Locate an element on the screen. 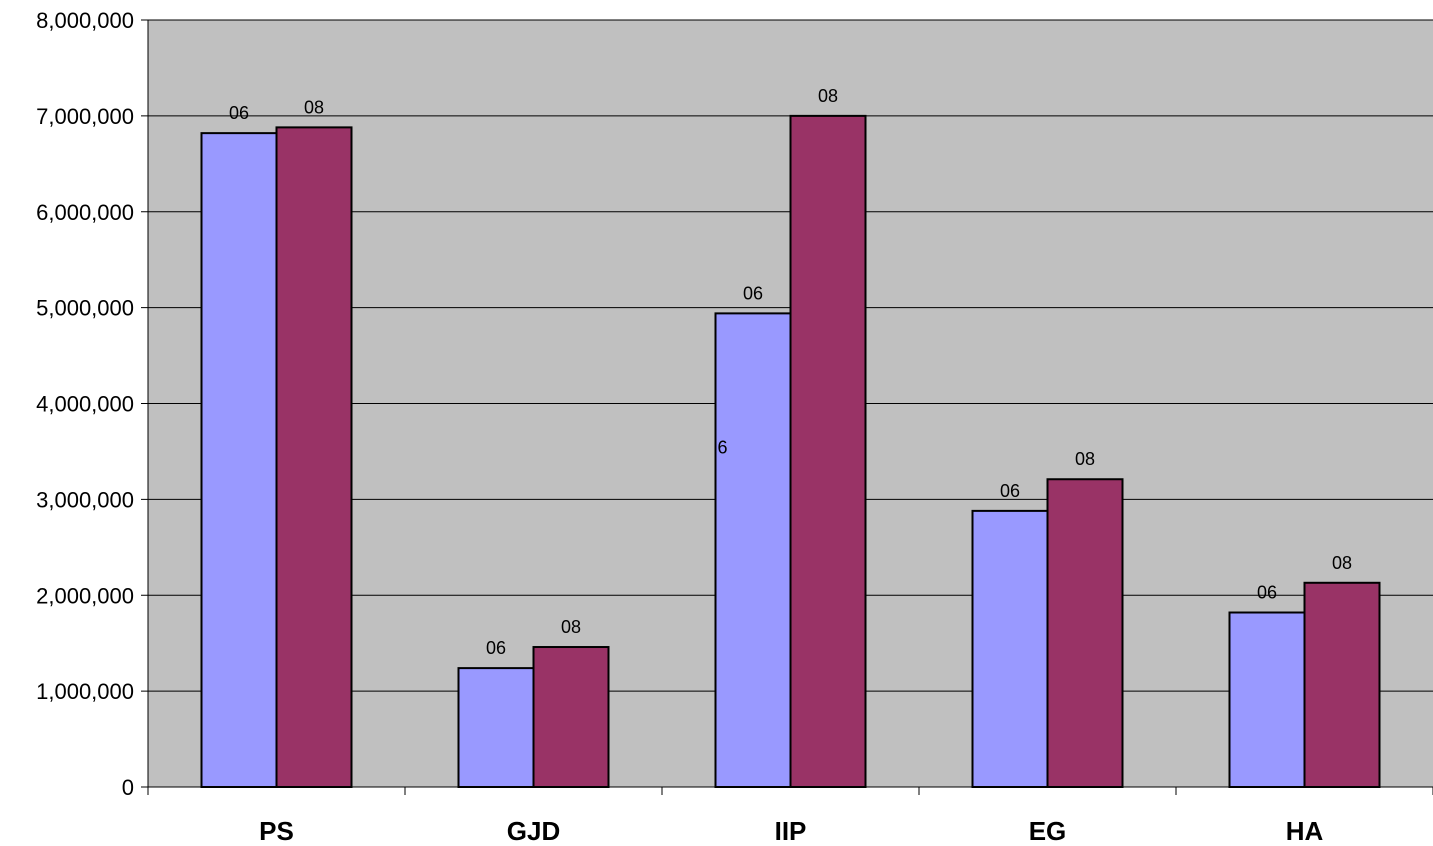  y-tick-label: 8,000,000 is located at coordinates (85, 20).